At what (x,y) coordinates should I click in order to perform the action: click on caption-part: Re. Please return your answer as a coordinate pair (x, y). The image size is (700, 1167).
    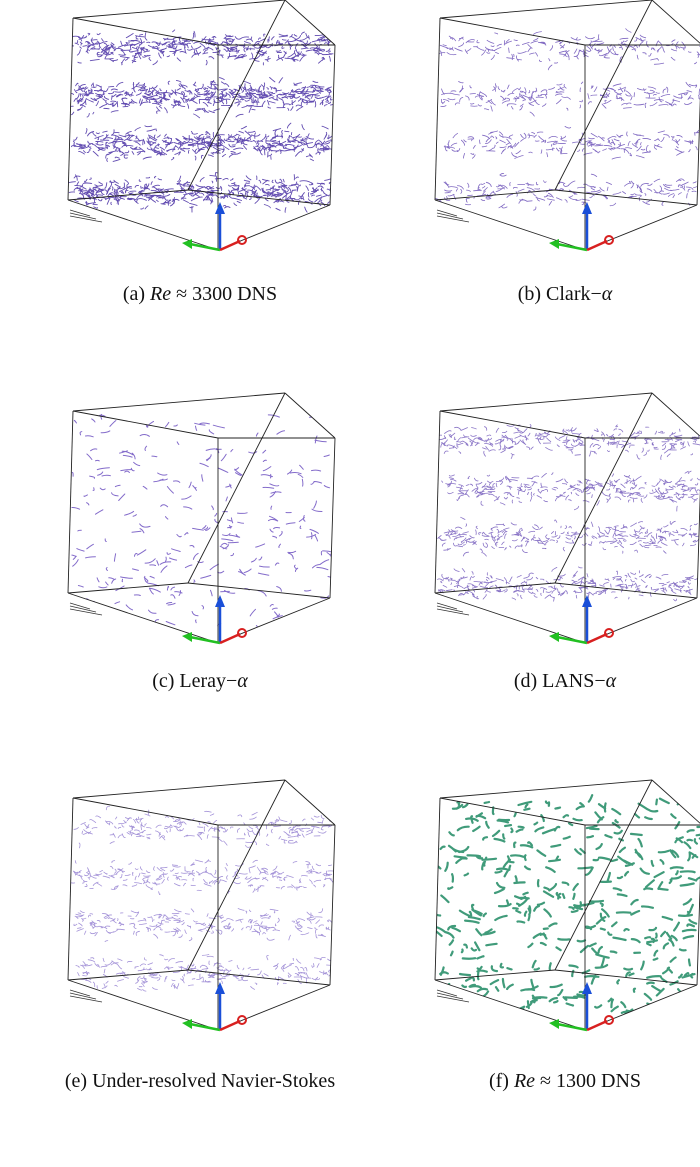
    Looking at the image, I should click on (524, 1081).